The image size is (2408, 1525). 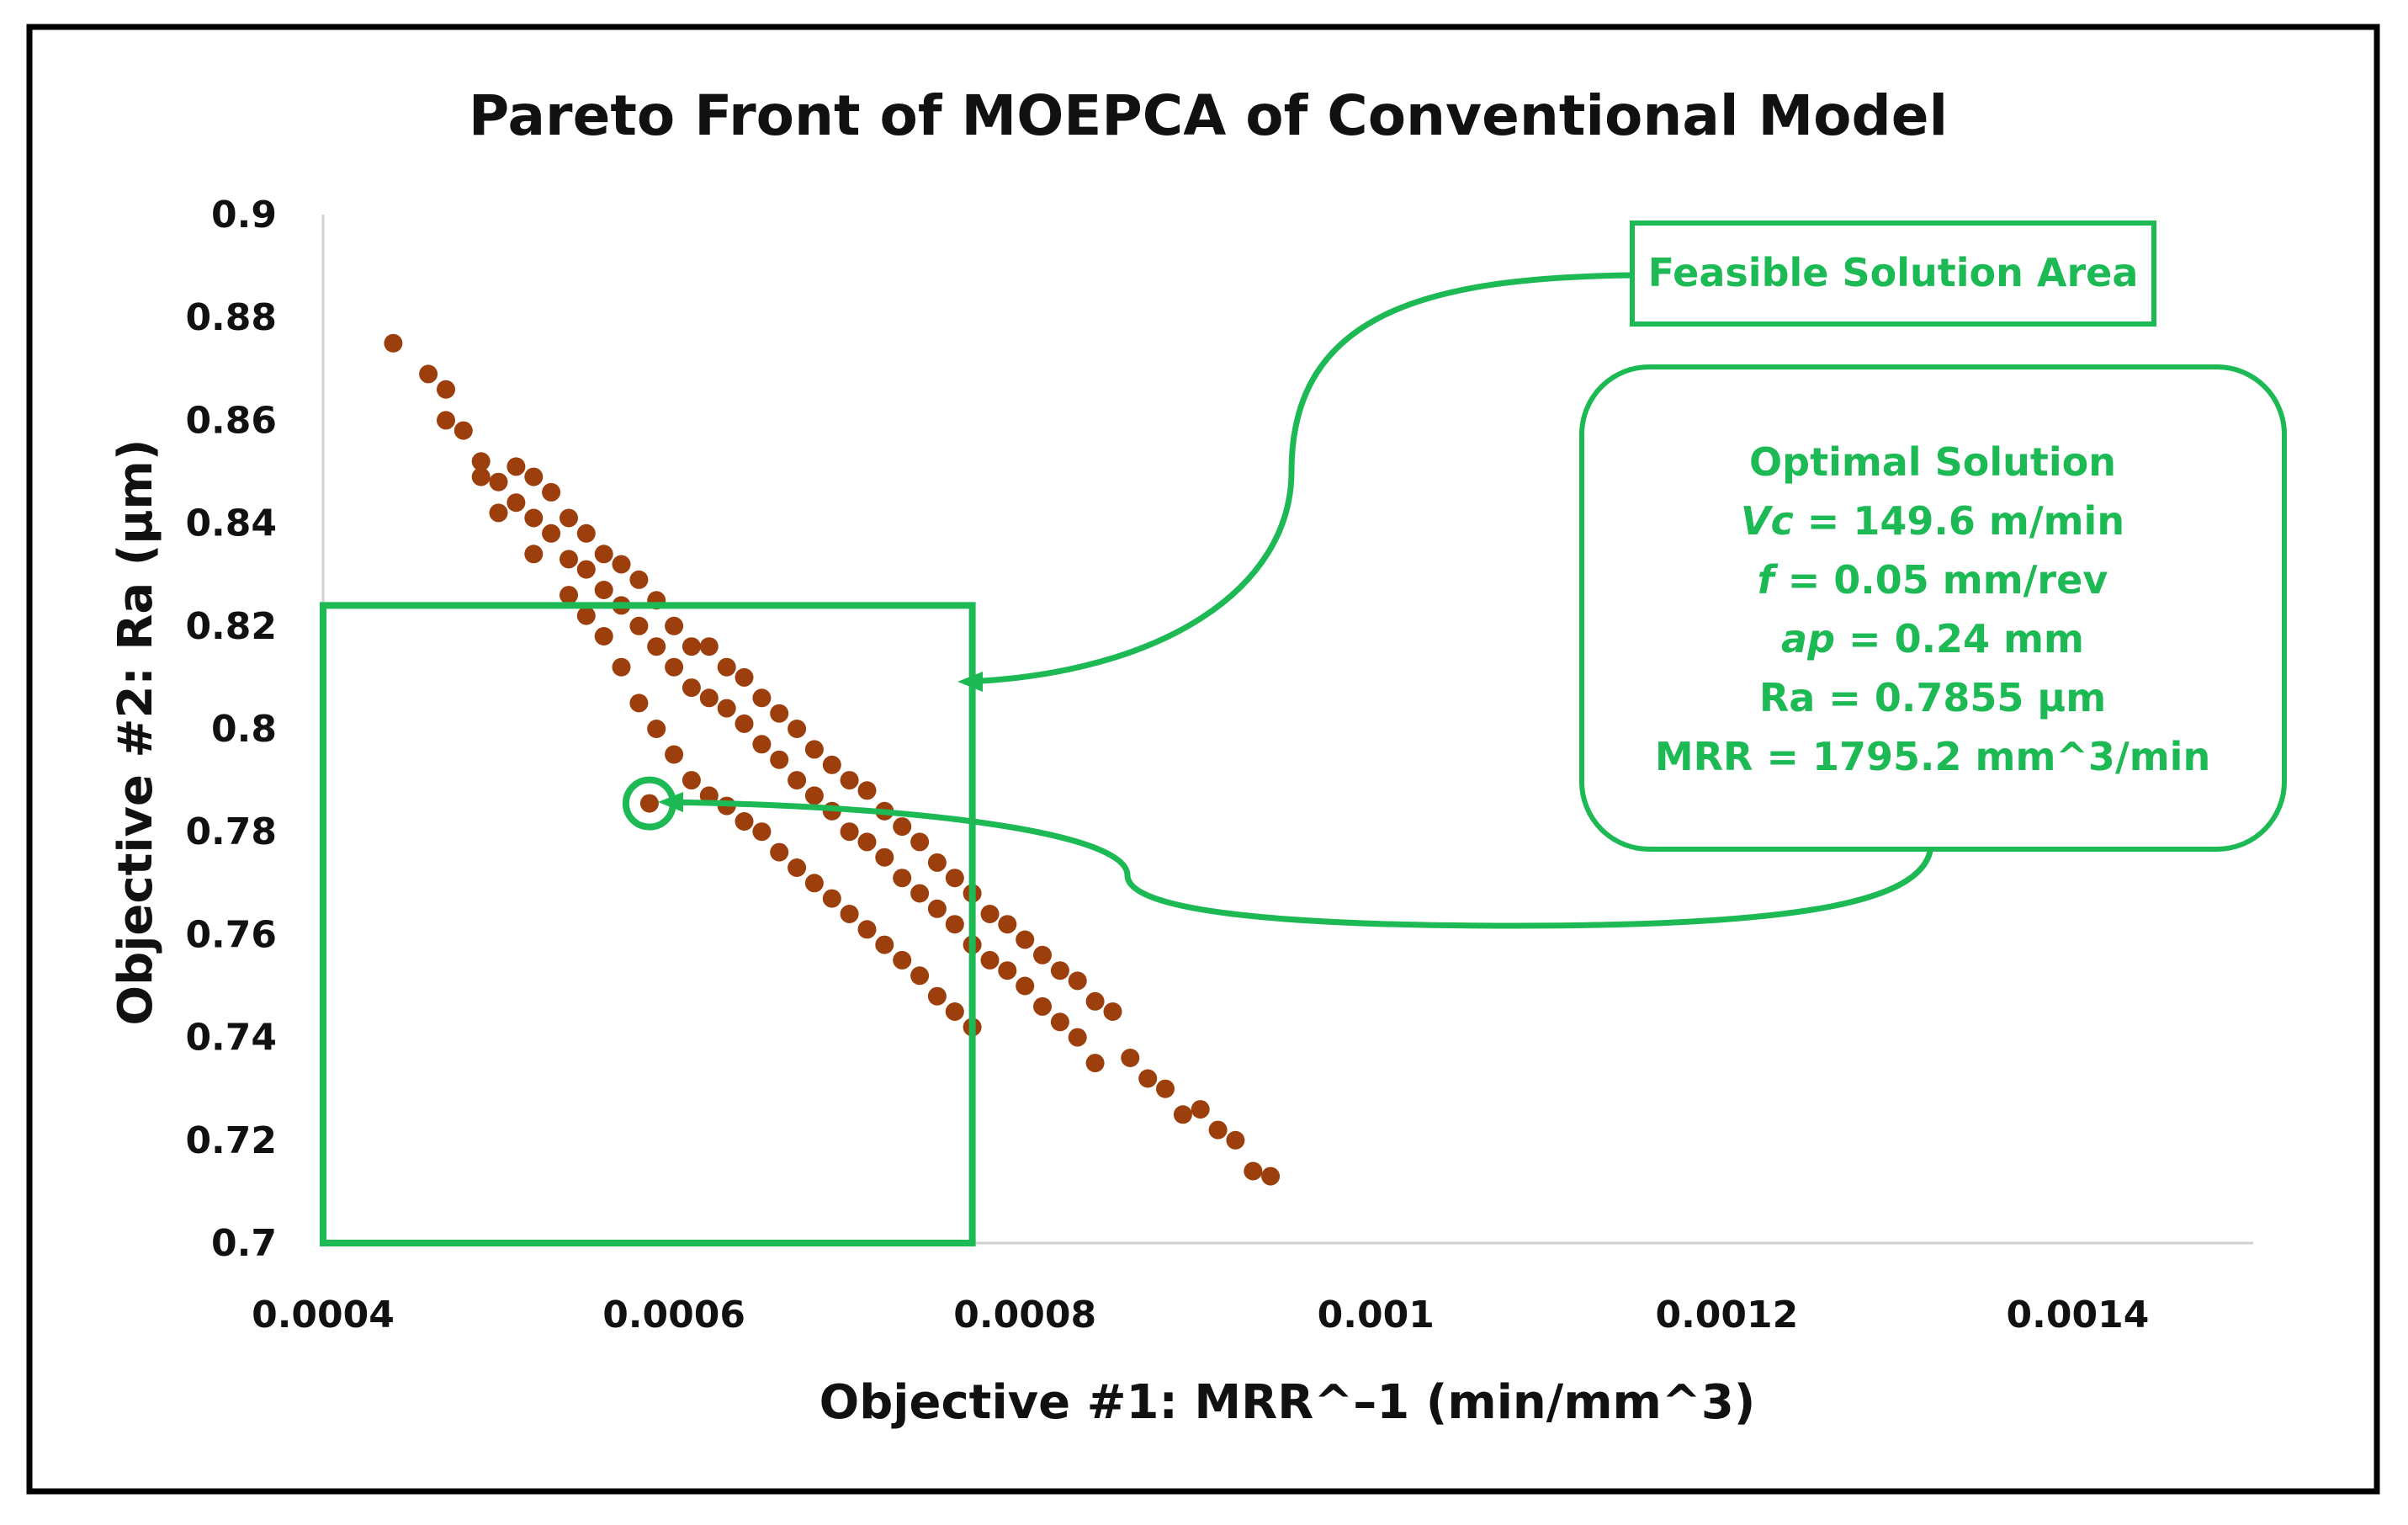 What do you see at coordinates (231, 1039) in the screenshot?
I see `y-tick-label: 0.74` at bounding box center [231, 1039].